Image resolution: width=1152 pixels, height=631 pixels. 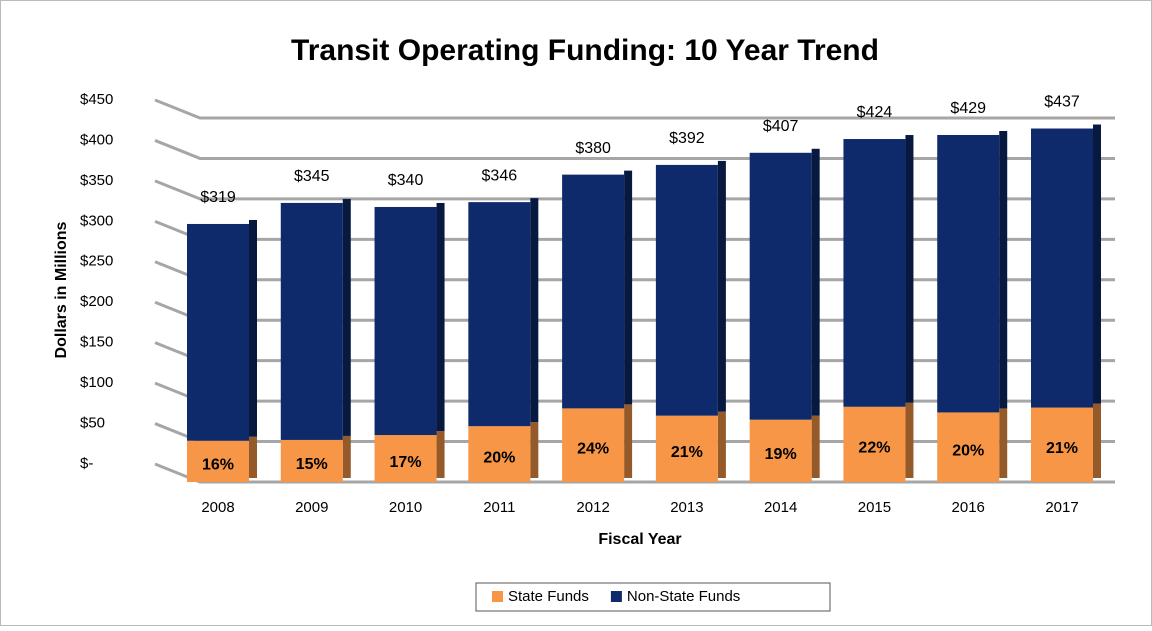 What do you see at coordinates (968, 507) in the screenshot?
I see `x-tick-label: 2016` at bounding box center [968, 507].